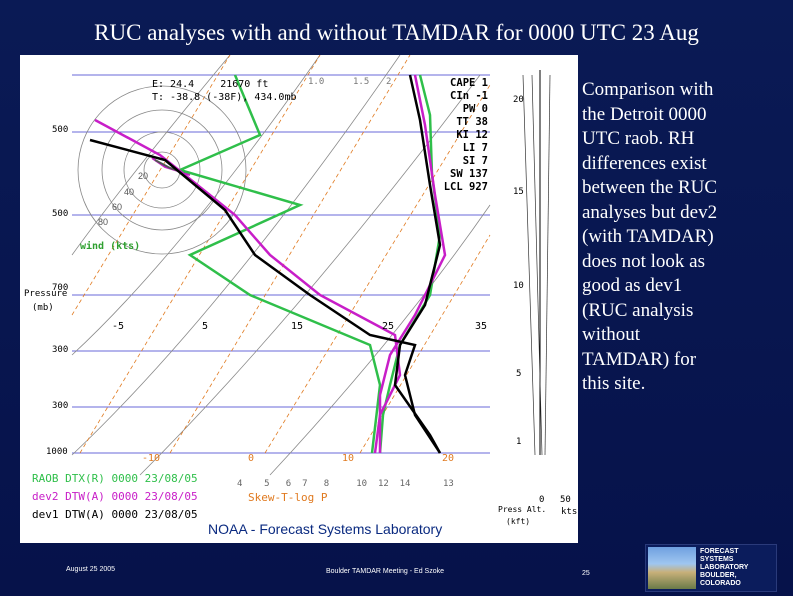 The image size is (793, 596). What do you see at coordinates (345, 484) in the screenshot?
I see `mixing-ratio-row: 4 5 6 7 8 10 12 14 13` at bounding box center [345, 484].